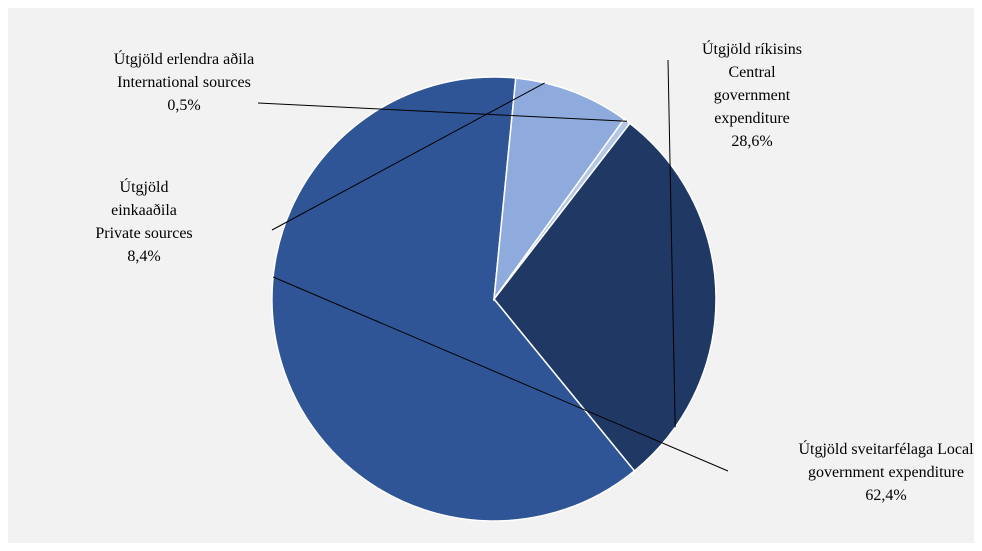  What do you see at coordinates (143, 256) in the screenshot?
I see `slice-value-label: 8,4%` at bounding box center [143, 256].